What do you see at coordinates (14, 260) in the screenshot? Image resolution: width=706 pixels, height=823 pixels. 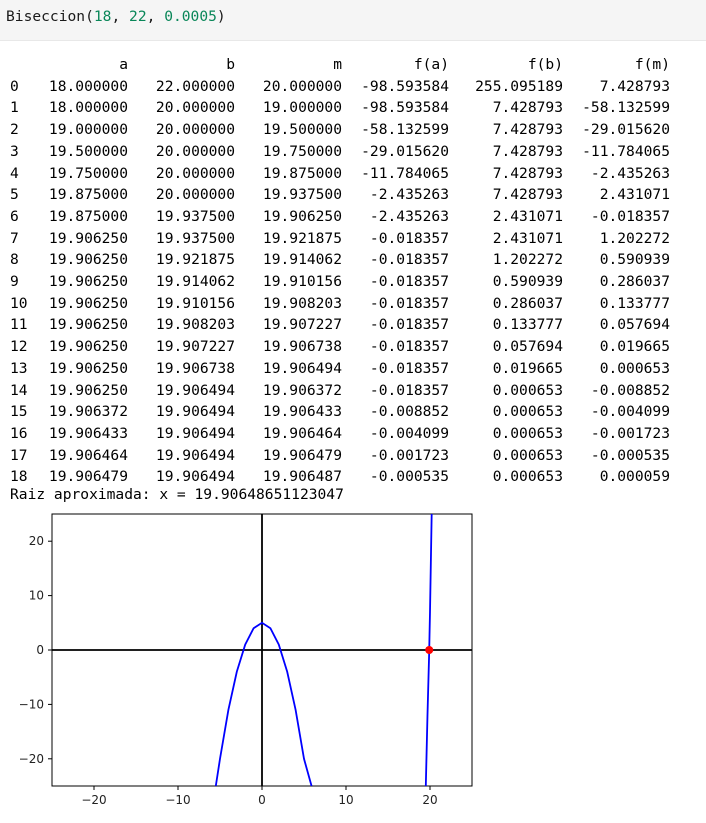 I see `row-index: 8` at bounding box center [14, 260].